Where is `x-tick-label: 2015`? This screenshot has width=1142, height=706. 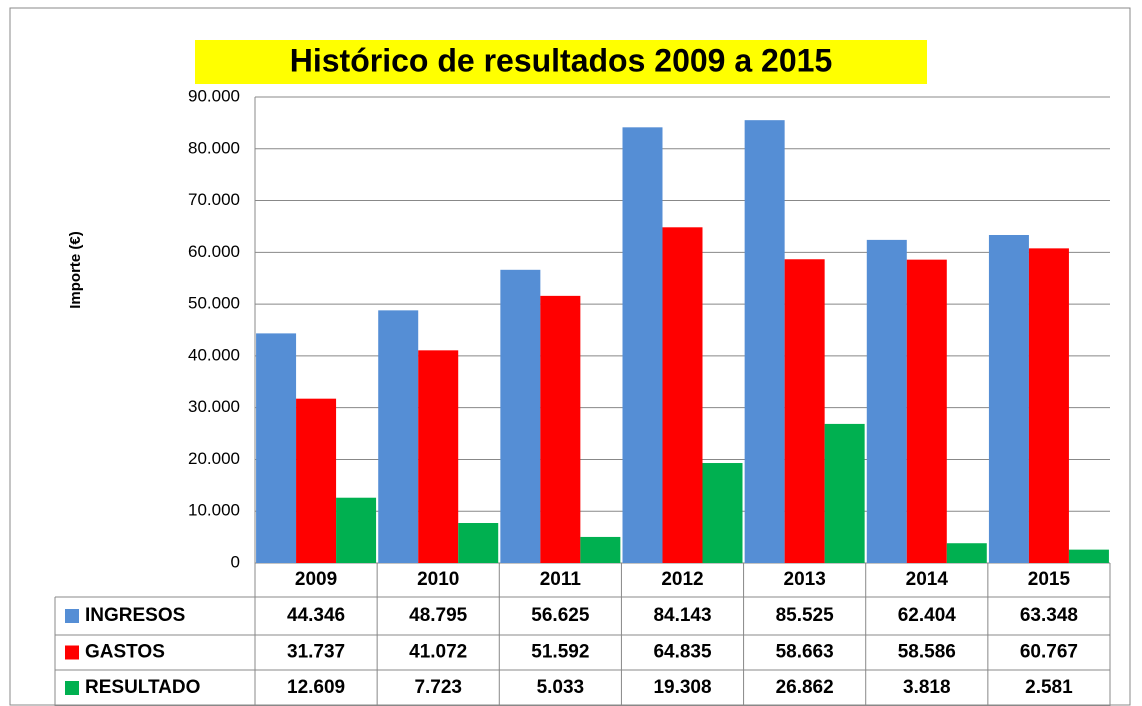
x-tick-label: 2015 is located at coordinates (1049, 579).